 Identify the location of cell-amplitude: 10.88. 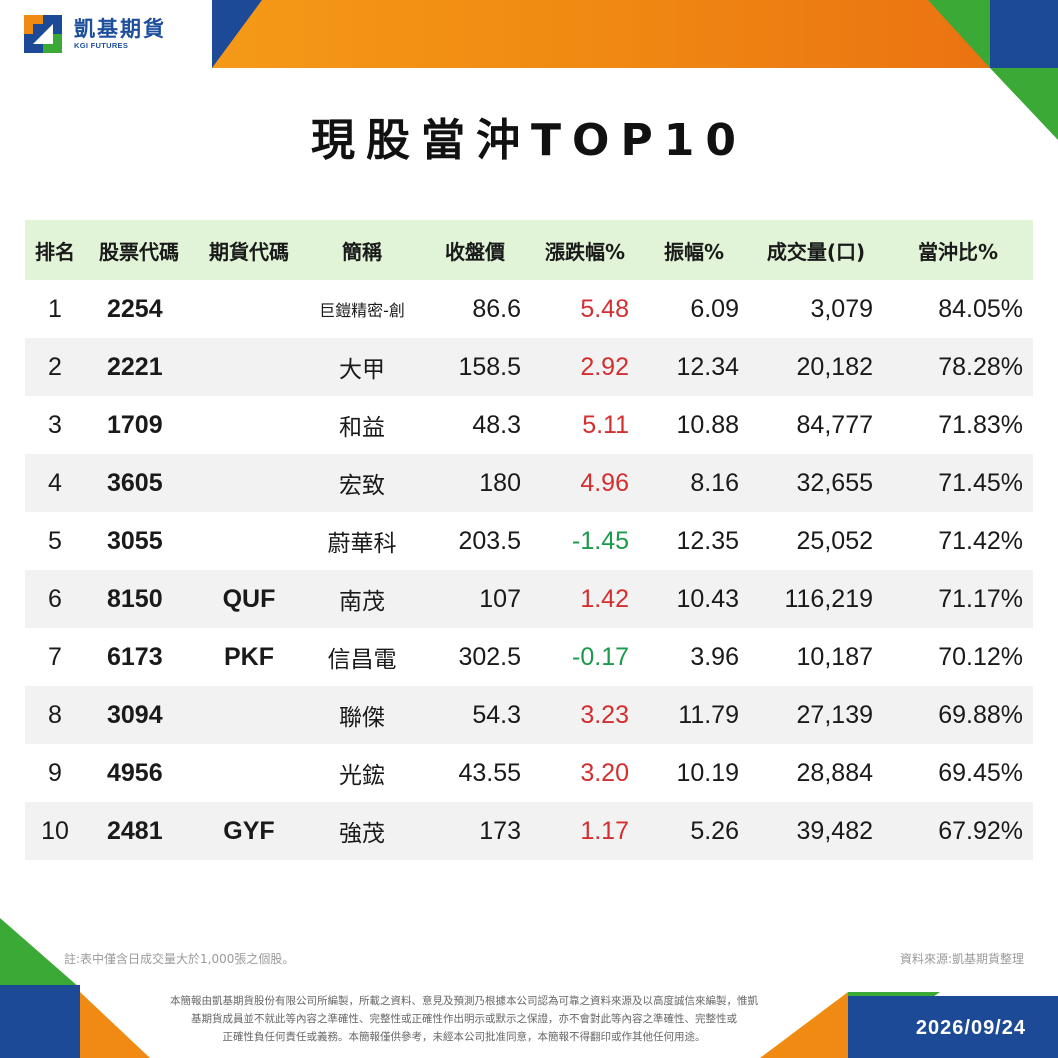
(707, 424).